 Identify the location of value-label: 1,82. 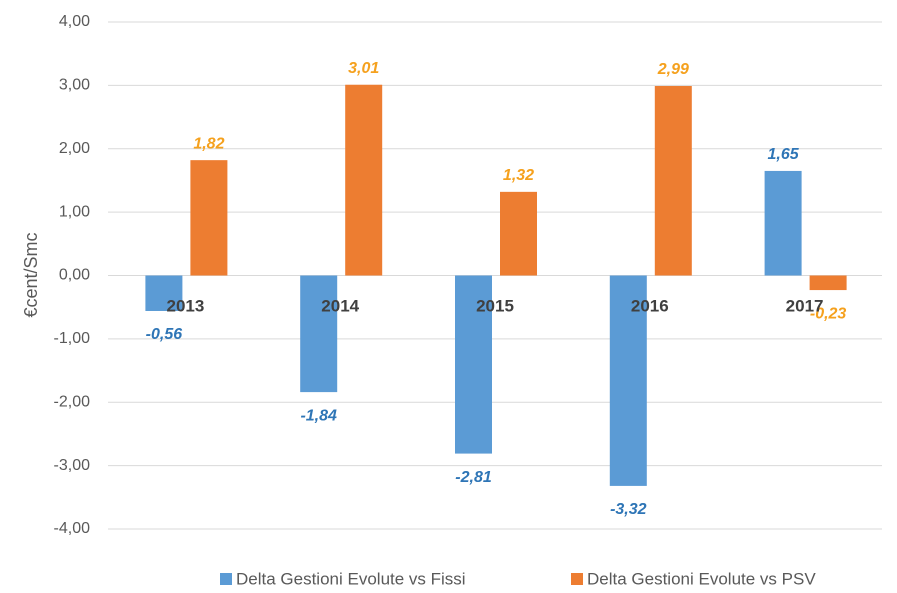
(208, 143).